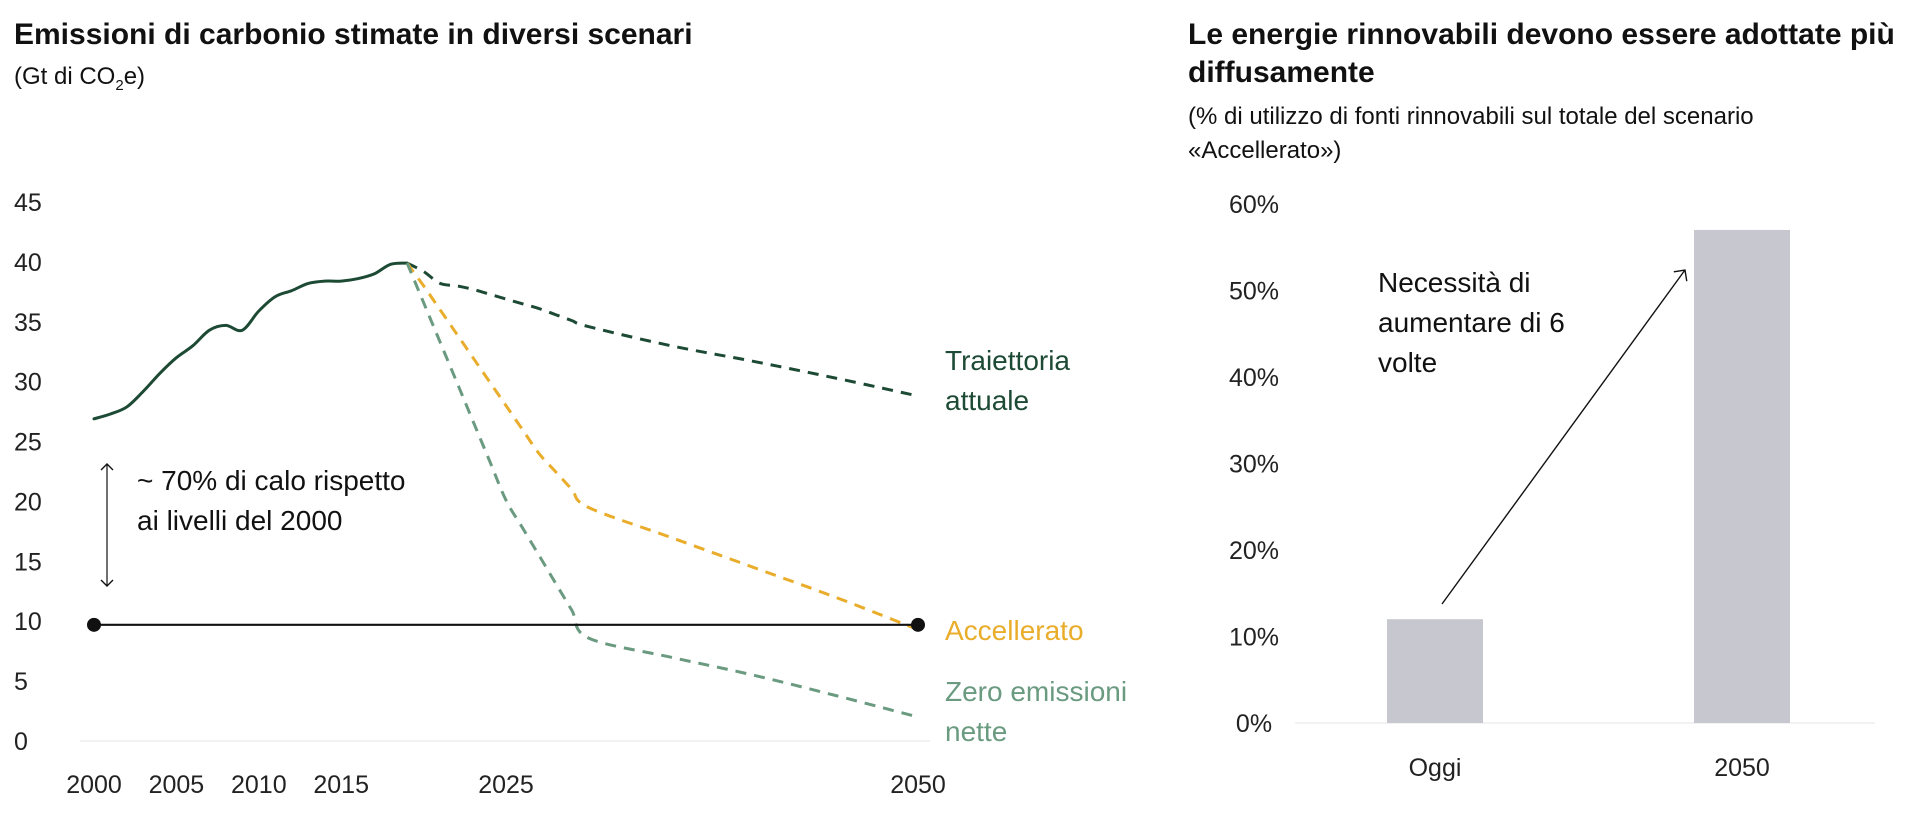 The image size is (1920, 814). What do you see at coordinates (94, 624) in the screenshot?
I see `target-start-dot` at bounding box center [94, 624].